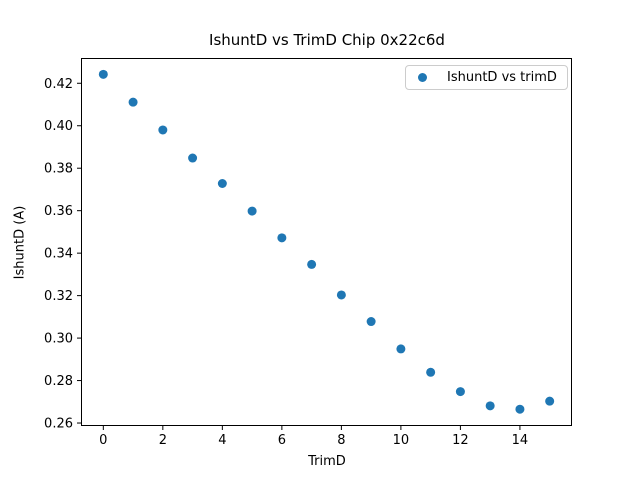 This screenshot has height=480, width=640. Describe the element at coordinates (58, 211) in the screenshot. I see `y-tick-label: 0.36` at that location.